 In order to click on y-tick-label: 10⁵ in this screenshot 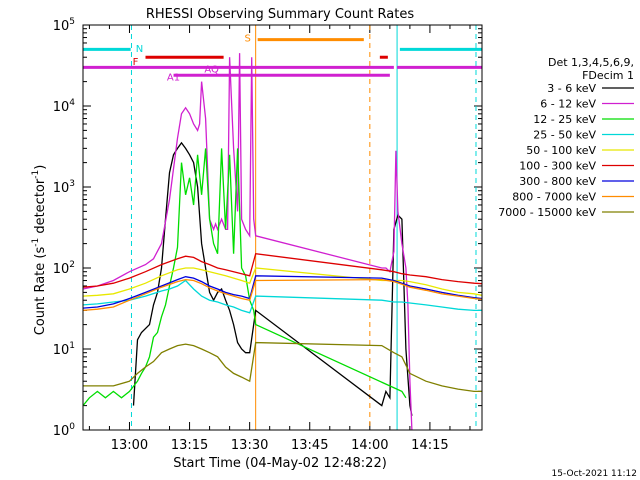, I will do `click(64, 25)`.